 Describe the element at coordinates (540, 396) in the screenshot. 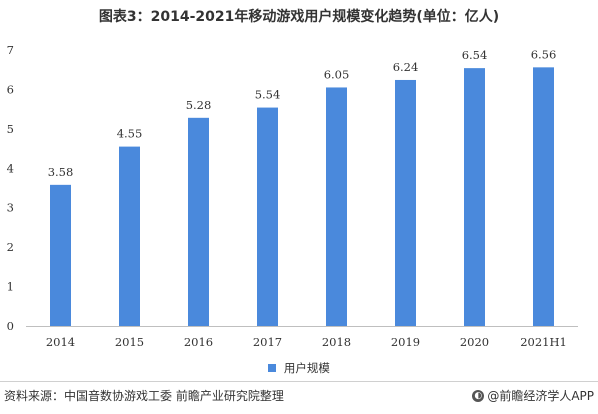

I see `brand-label: @前瞻经济学人APP` at that location.